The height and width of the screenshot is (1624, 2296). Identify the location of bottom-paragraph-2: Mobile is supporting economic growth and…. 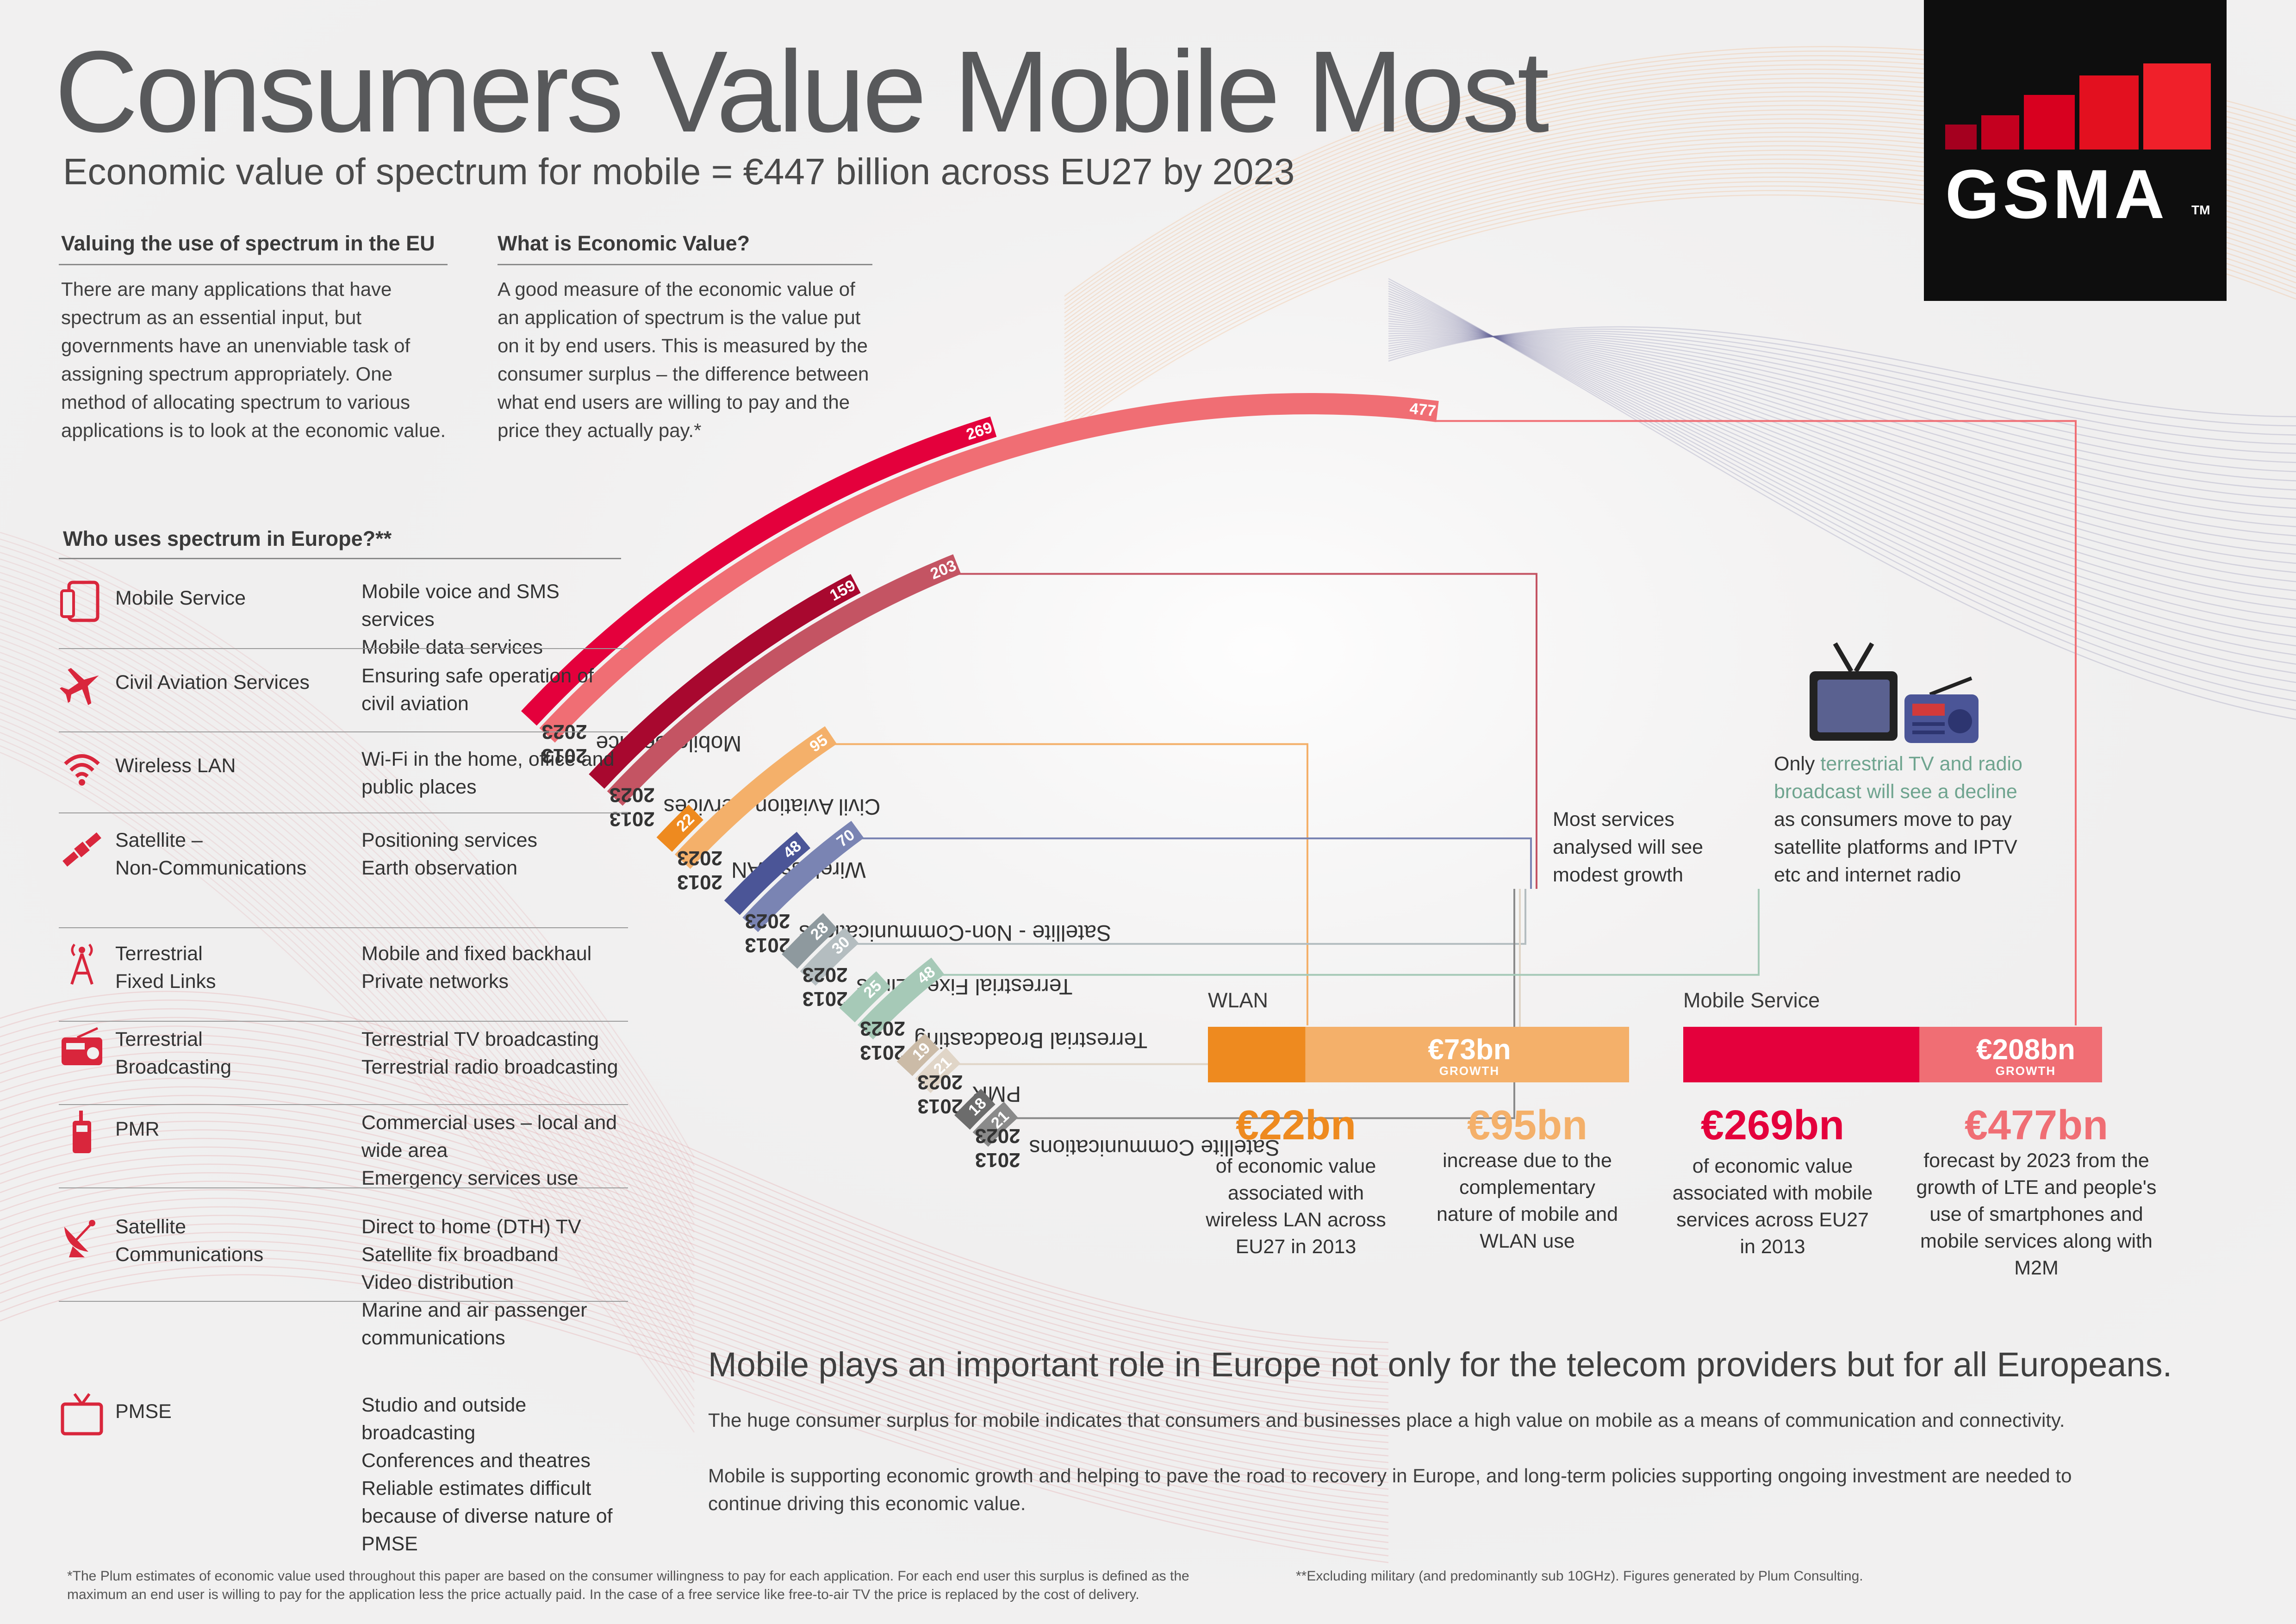
(1390, 1489).